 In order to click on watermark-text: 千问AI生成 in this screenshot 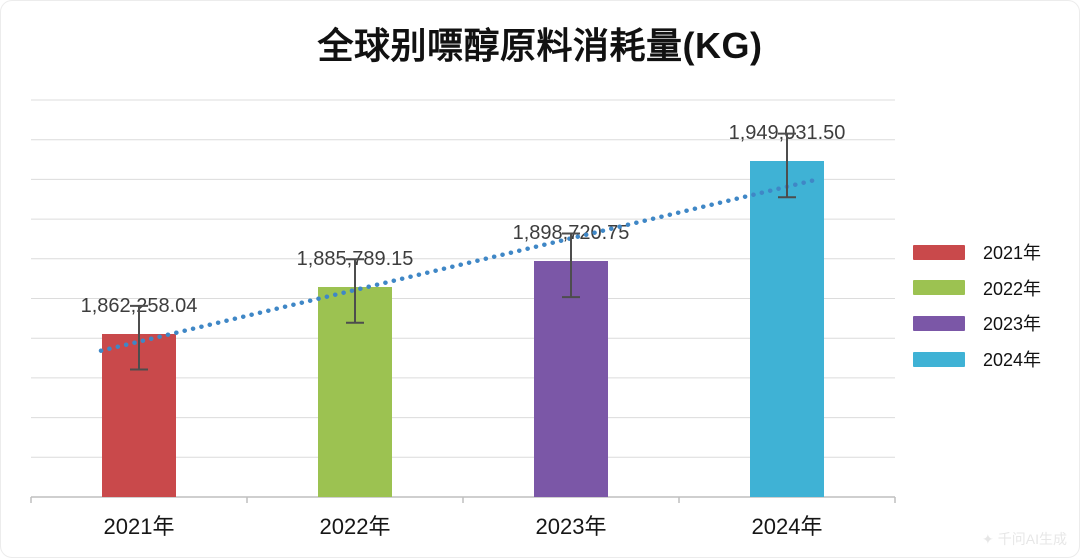, I will do `click(1032, 539)`.